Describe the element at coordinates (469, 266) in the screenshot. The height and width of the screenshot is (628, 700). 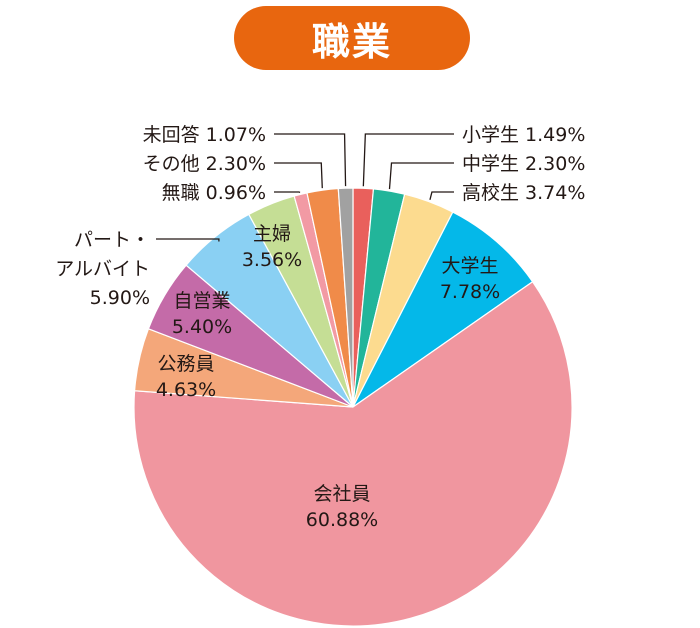
I see `slice-label-3: 大学生` at that location.